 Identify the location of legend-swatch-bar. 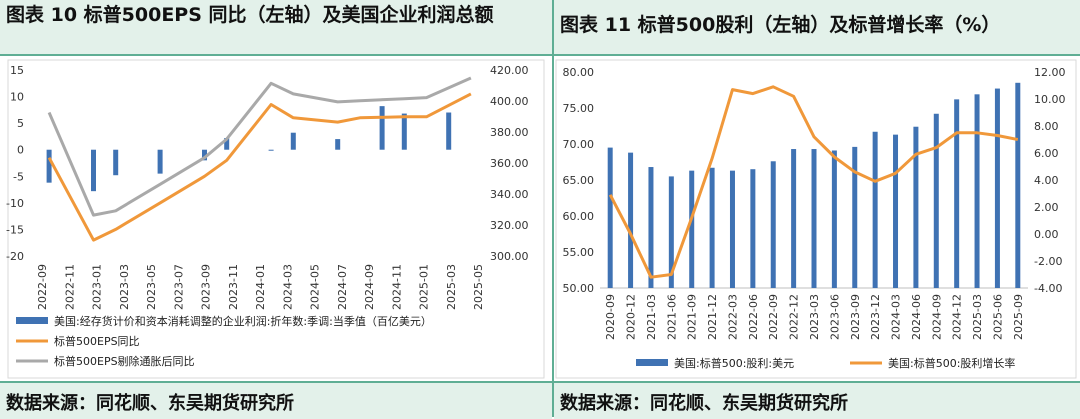
(32, 320).